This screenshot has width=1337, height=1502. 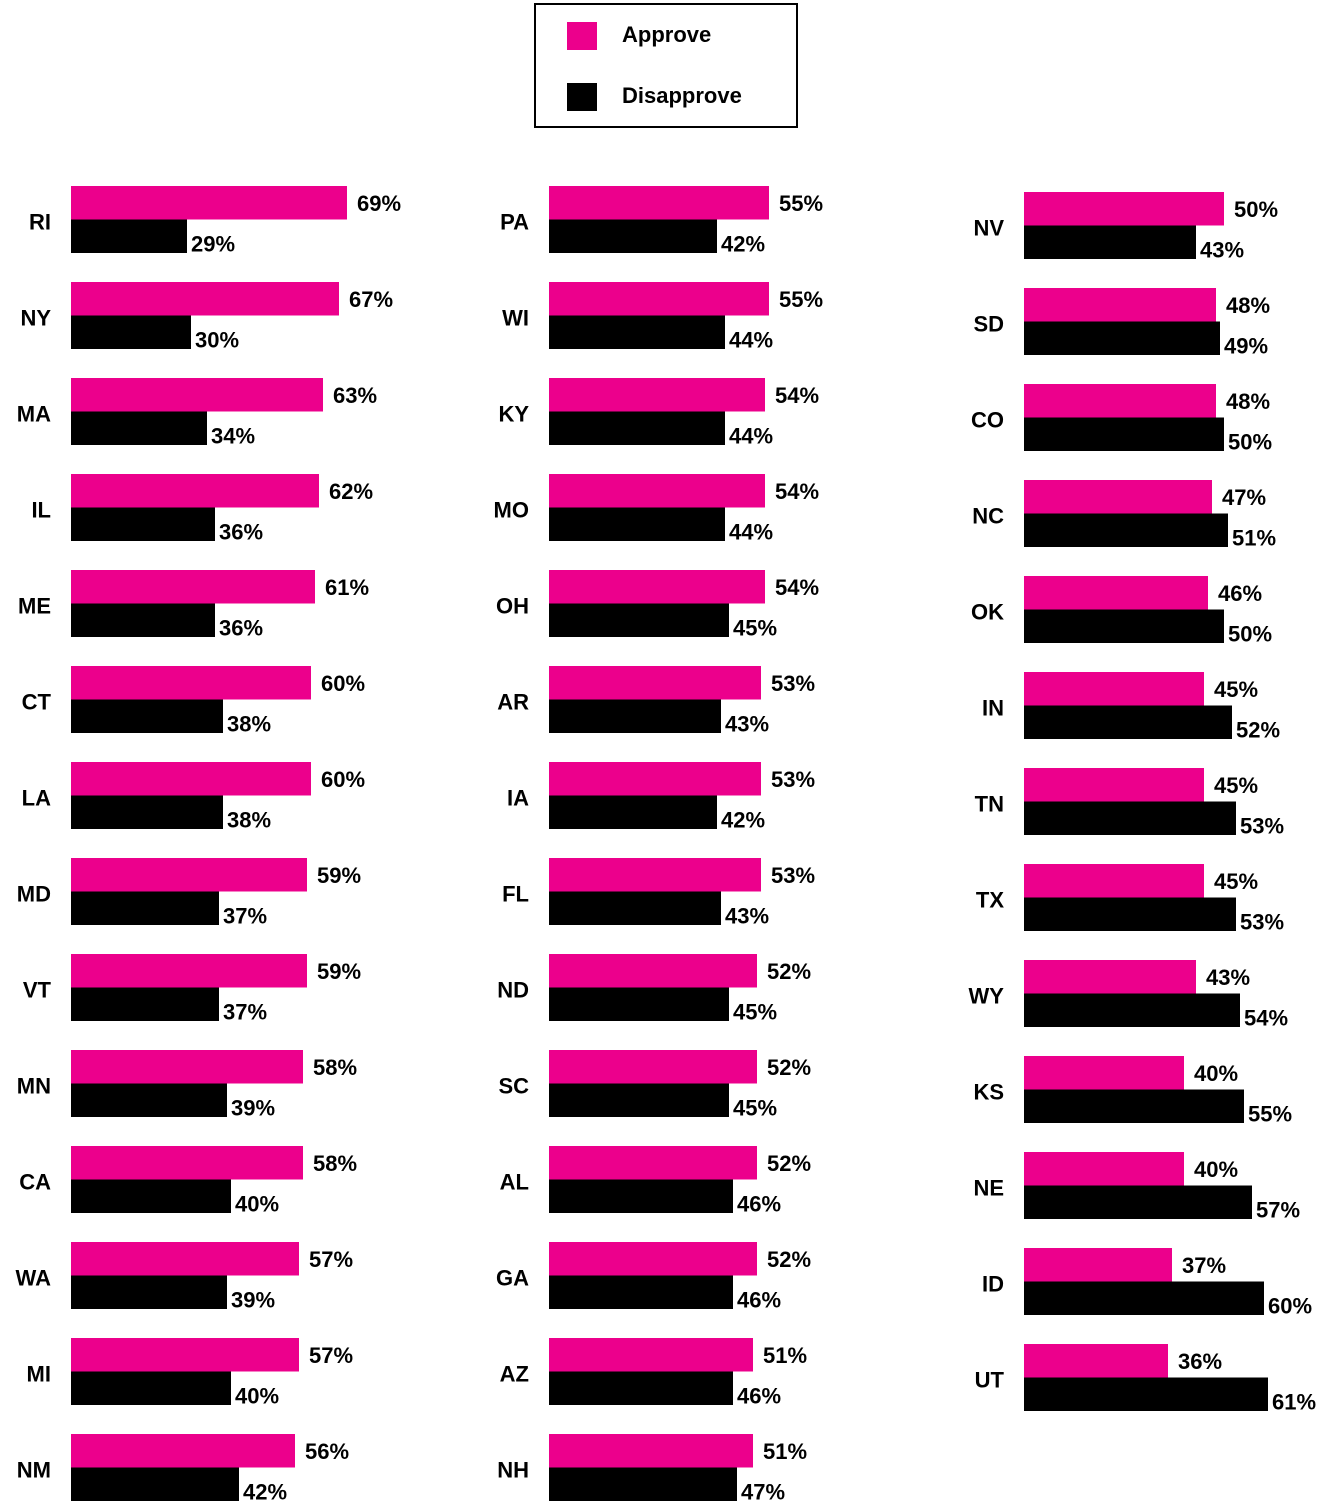 I want to click on value-label: 62%, so click(x=351, y=491).